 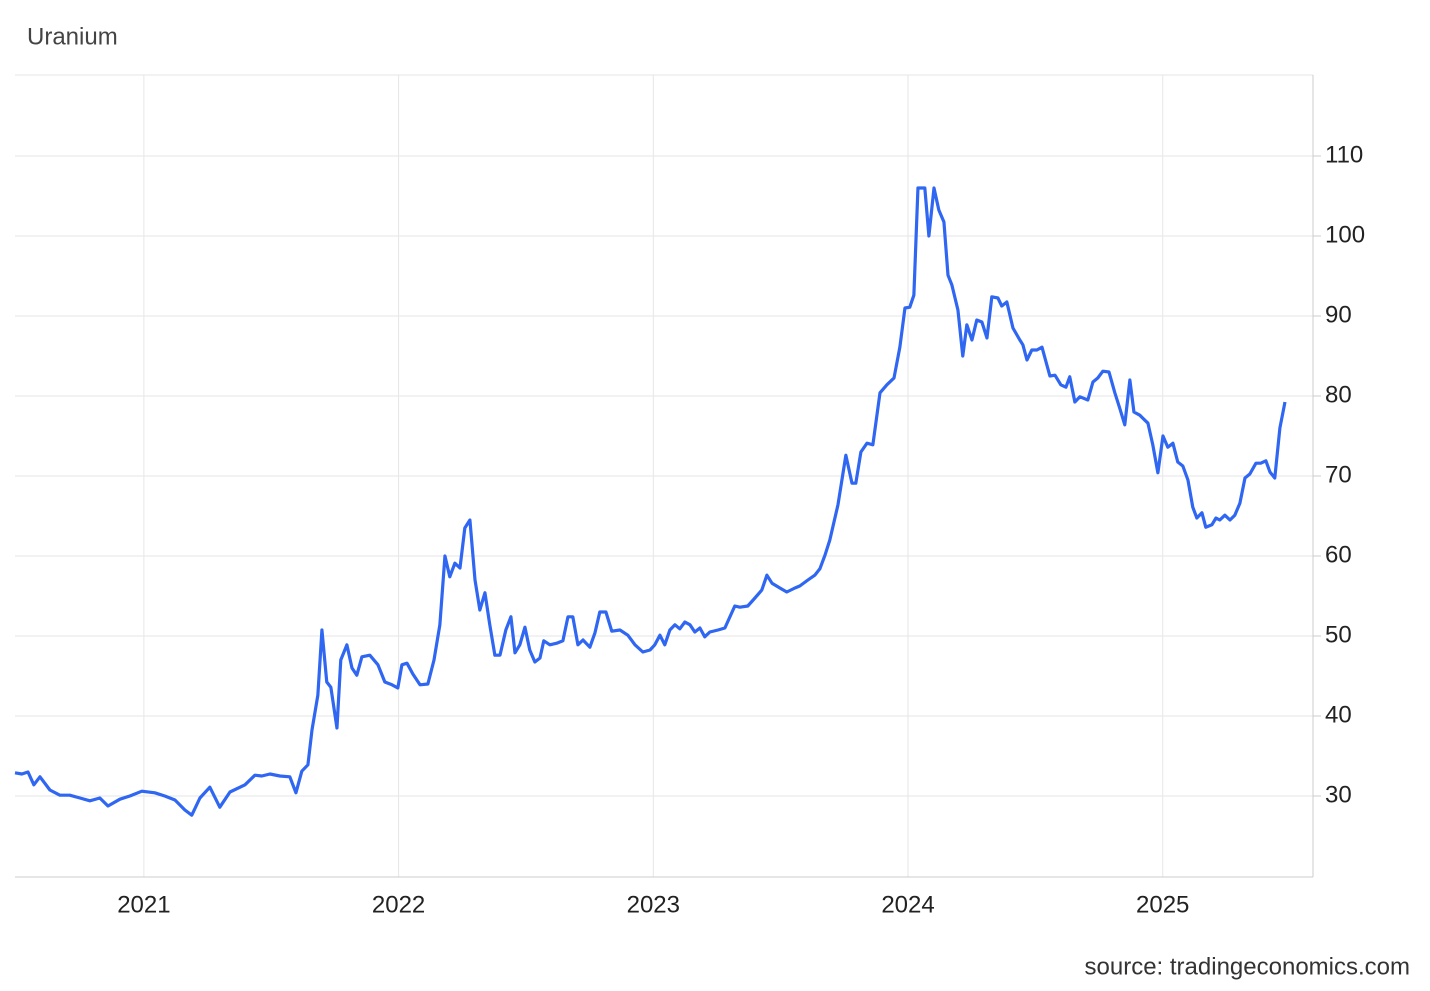 I want to click on y-tick-label: 40, so click(x=1338, y=714).